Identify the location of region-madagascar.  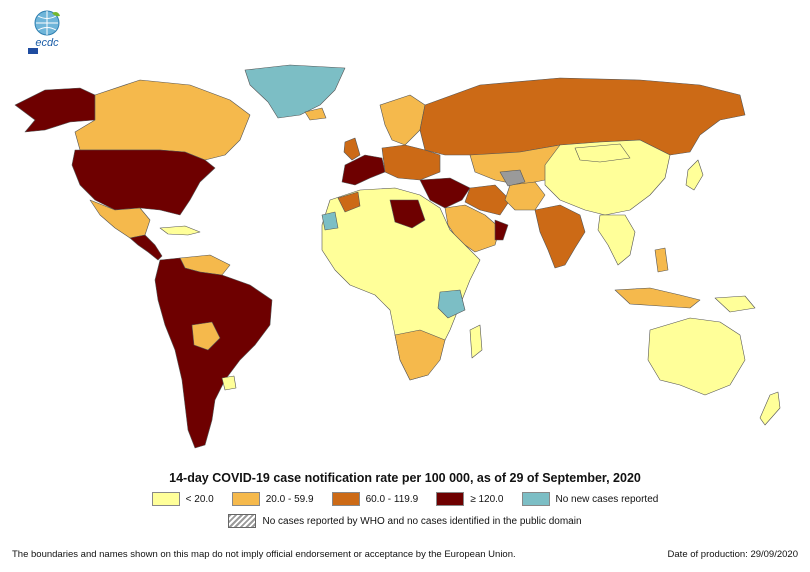
(476, 341).